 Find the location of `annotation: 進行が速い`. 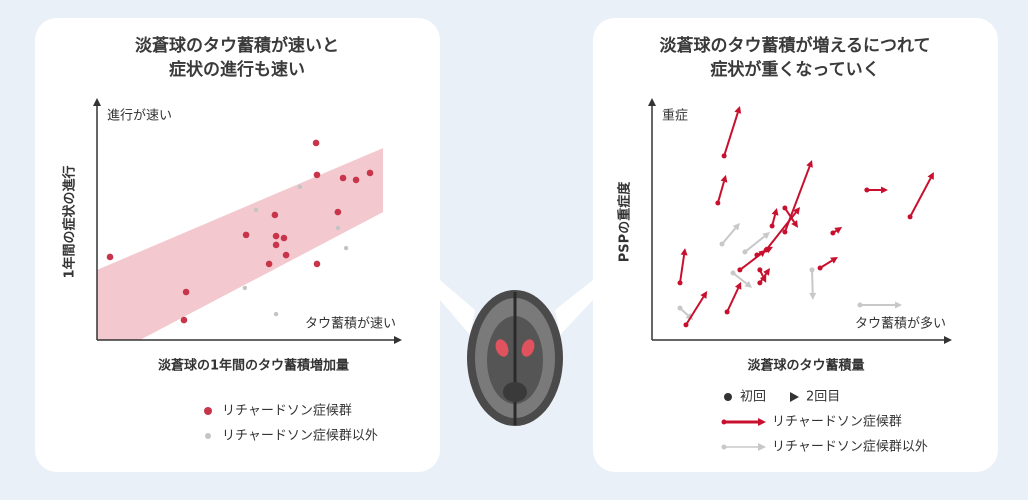

annotation: 進行が速い is located at coordinates (139, 116).